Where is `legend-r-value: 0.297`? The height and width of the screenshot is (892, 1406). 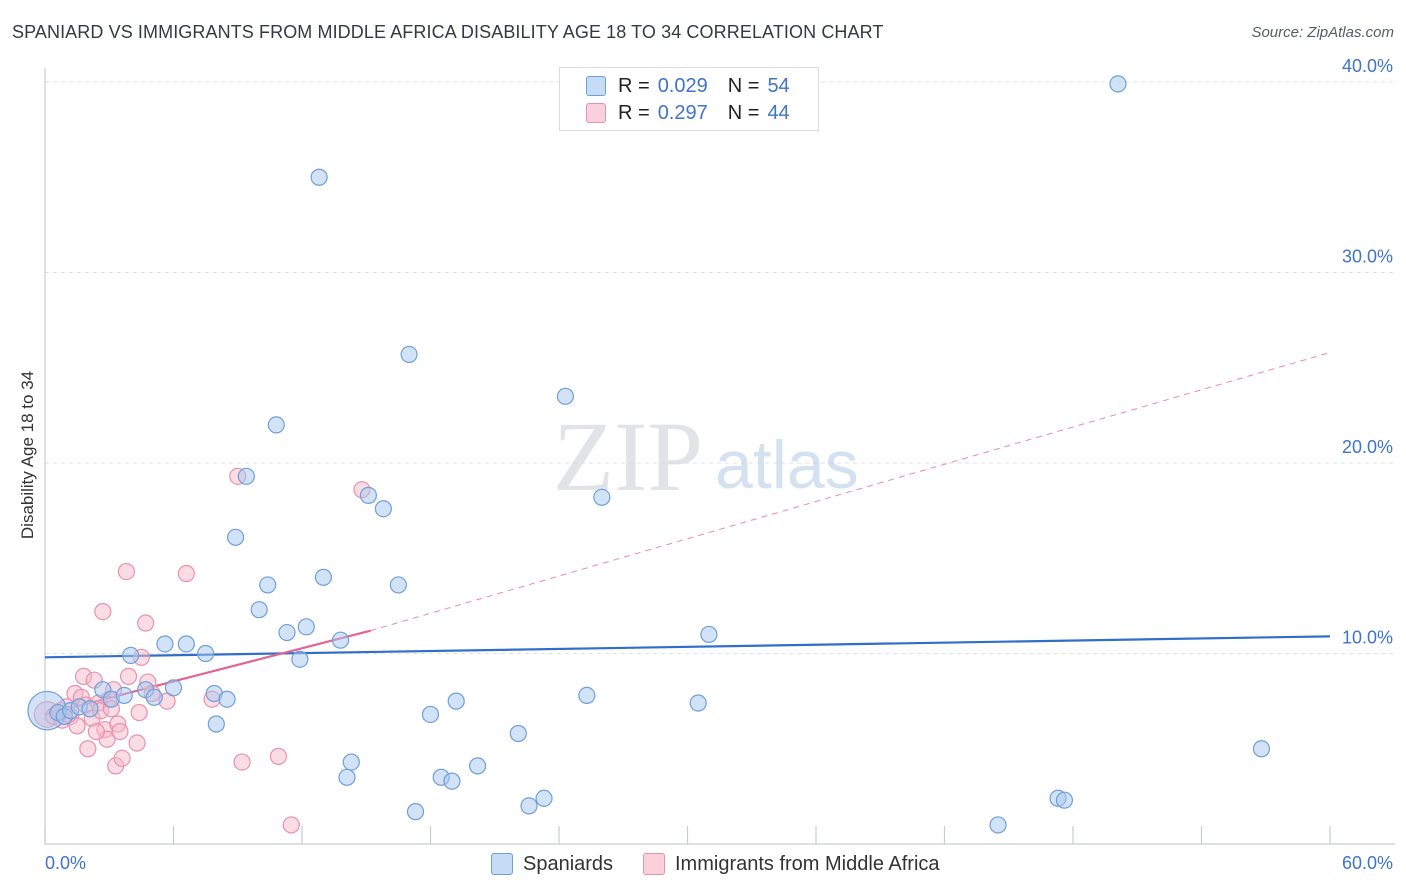 legend-r-value: 0.297 is located at coordinates (682, 112).